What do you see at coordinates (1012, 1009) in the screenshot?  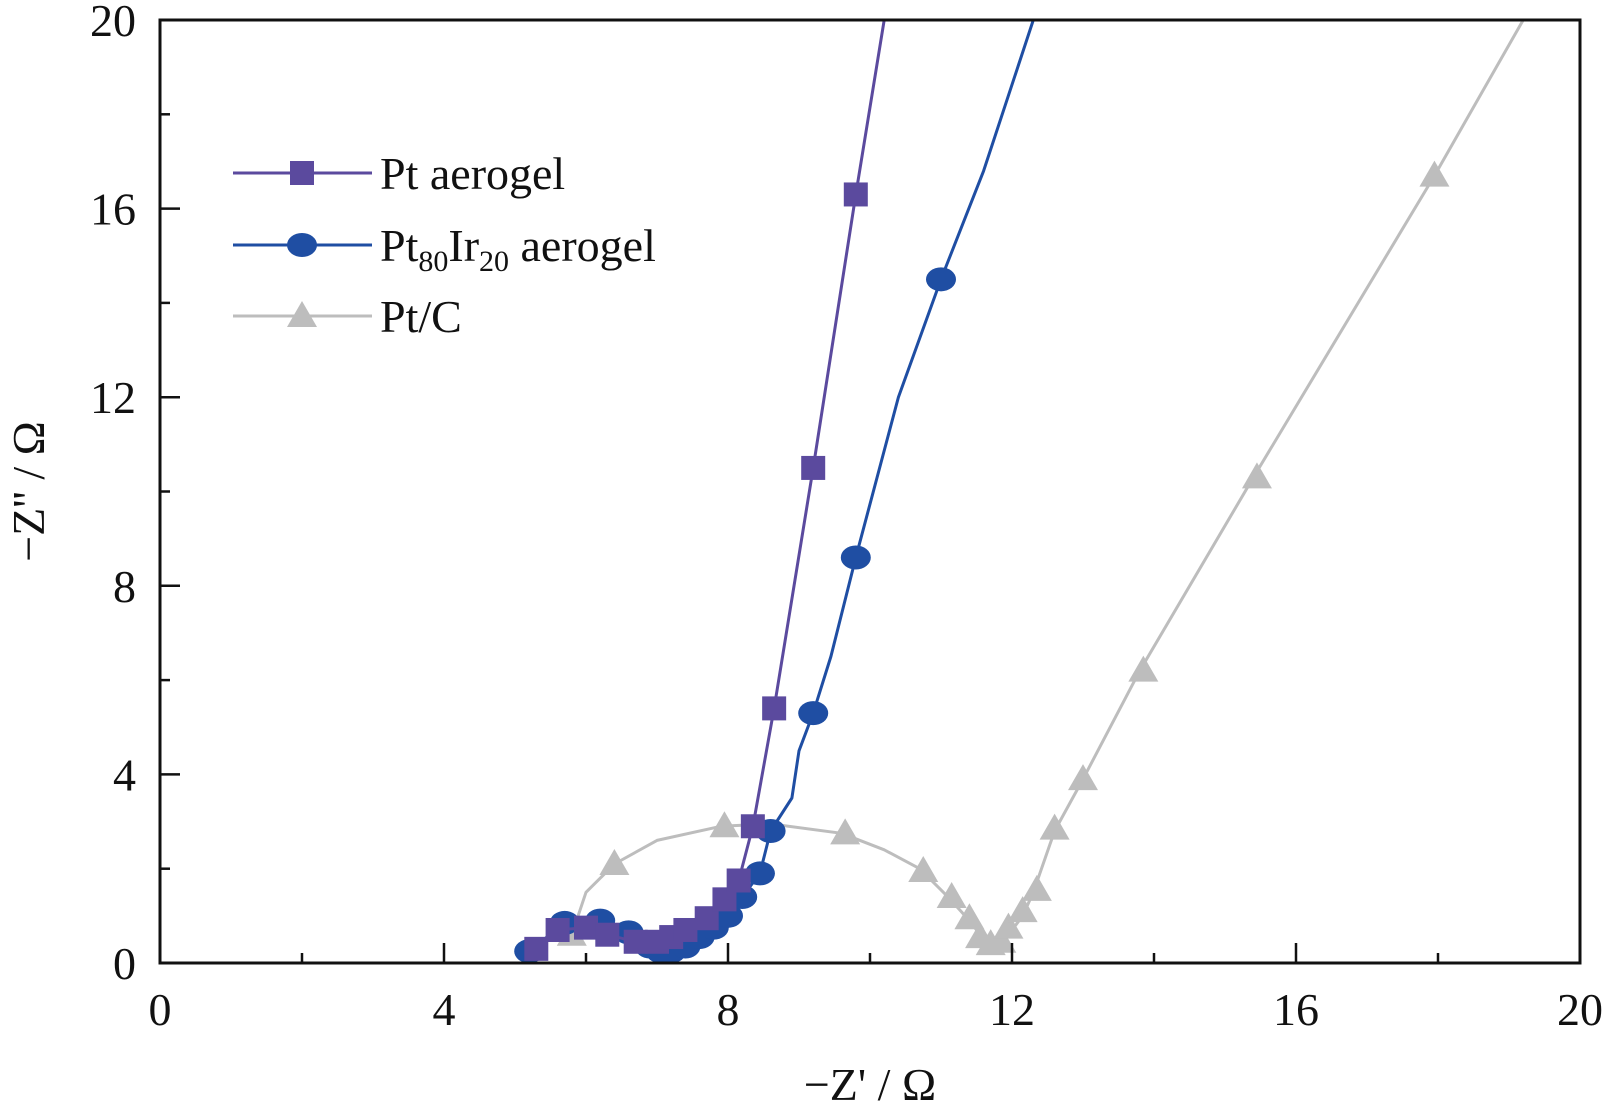 I see `x-tick-label: 12` at bounding box center [1012, 1009].